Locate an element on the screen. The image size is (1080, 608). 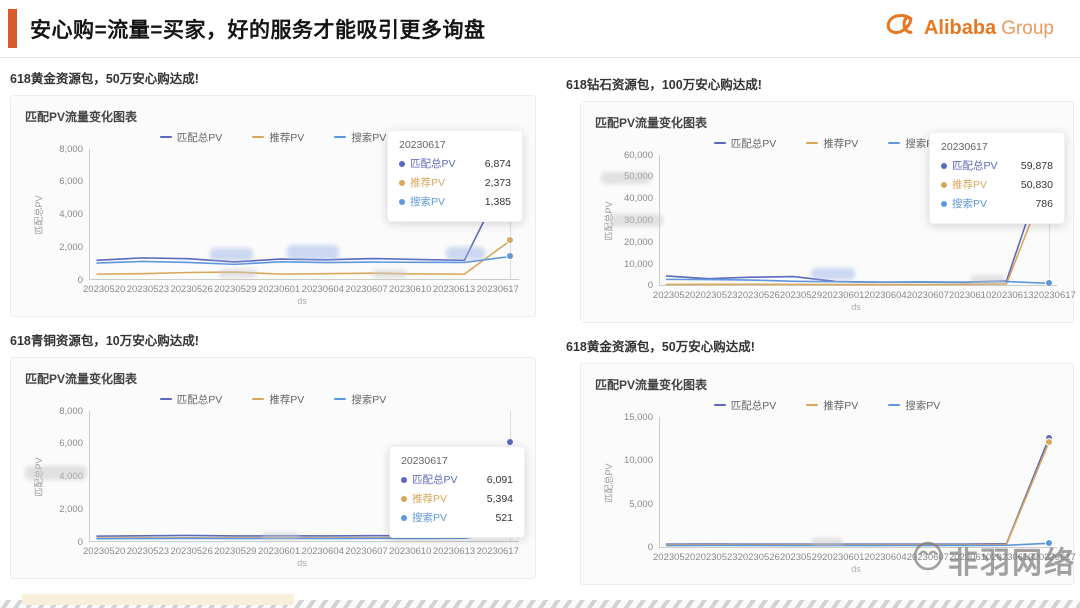
x-tick-label: 20230601 is located at coordinates (843, 557).